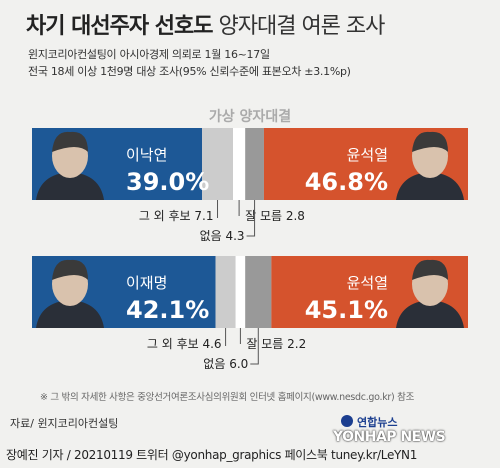  I want to click on left-value-label-1: 39.0%, so click(167, 182).